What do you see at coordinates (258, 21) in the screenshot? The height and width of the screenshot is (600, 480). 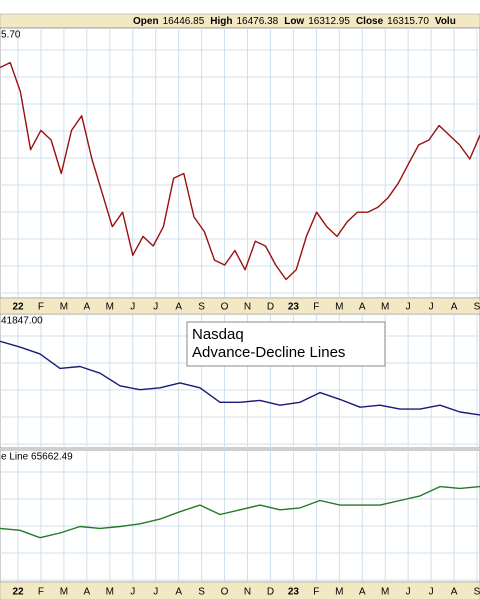 I see `header-value: 16476.38` at bounding box center [258, 21].